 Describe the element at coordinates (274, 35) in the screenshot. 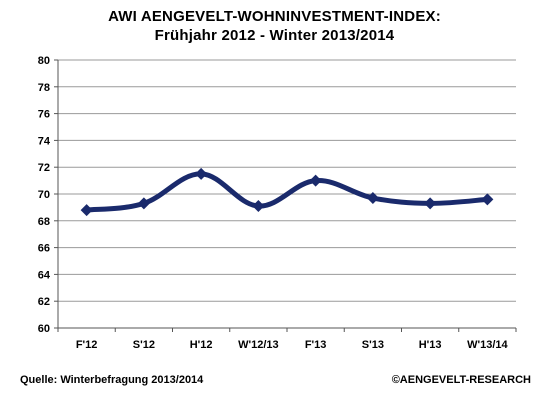

I see `chart-subtitle: Frühjahr 2012 - Winter 2013/2014` at that location.